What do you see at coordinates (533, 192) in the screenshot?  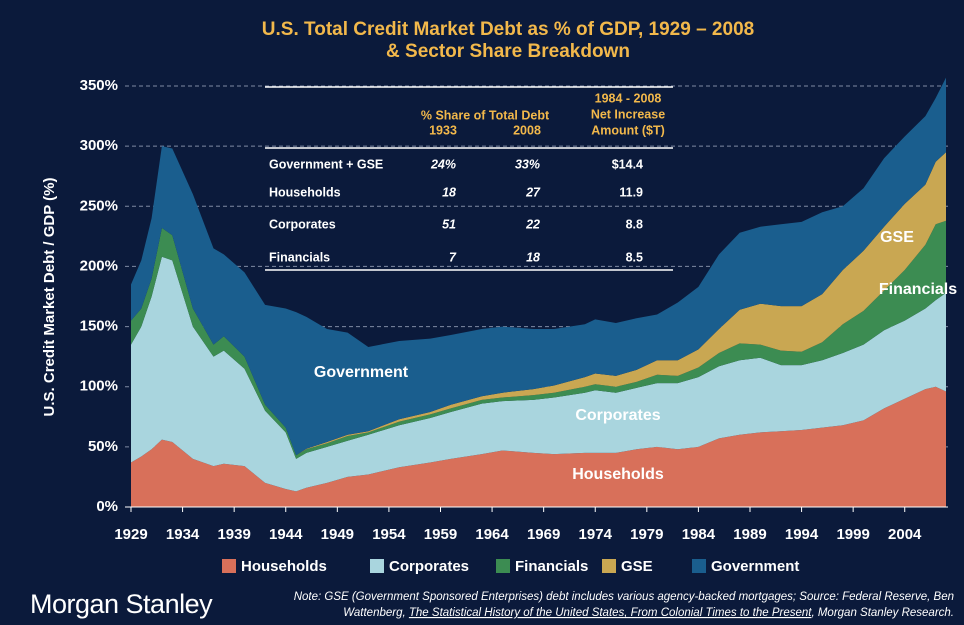 I see `table-cell: 27` at bounding box center [533, 192].